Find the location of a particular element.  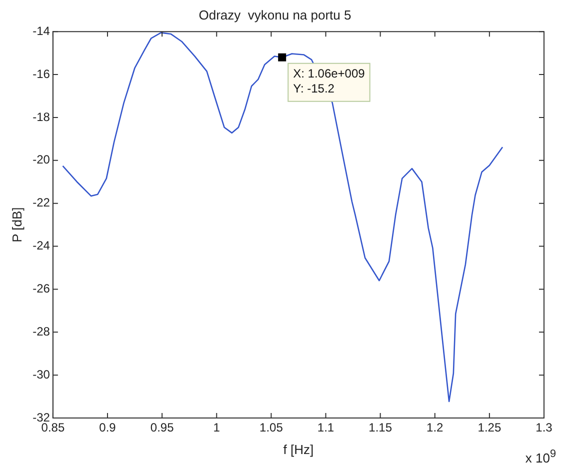

x-tick-label: 0.9 is located at coordinates (107, 427).